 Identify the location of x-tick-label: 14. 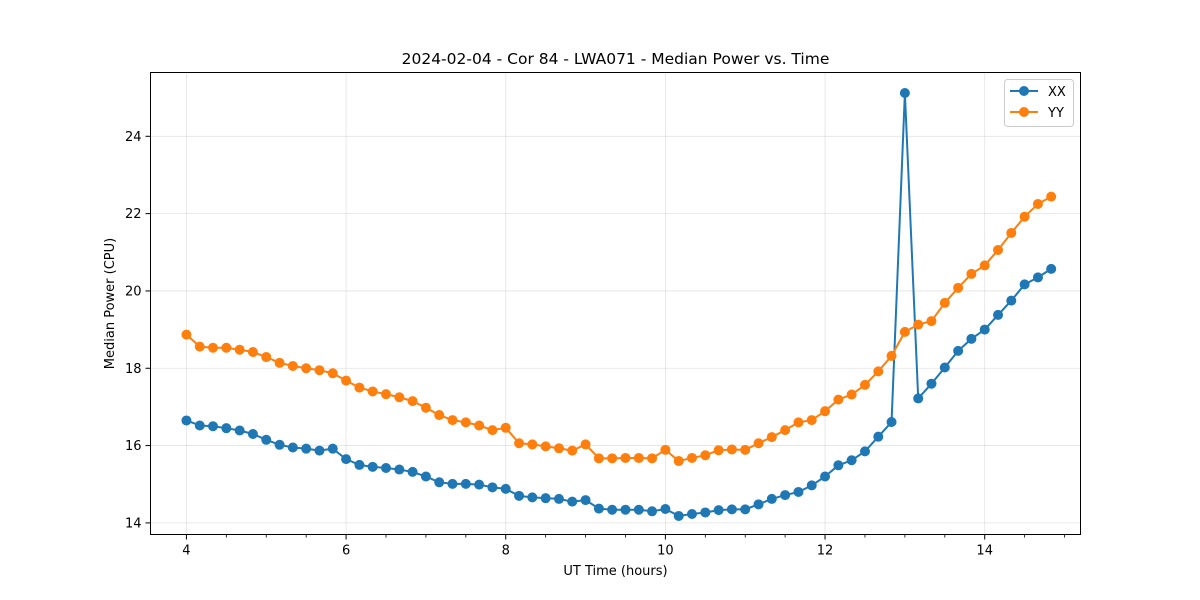
(984, 551).